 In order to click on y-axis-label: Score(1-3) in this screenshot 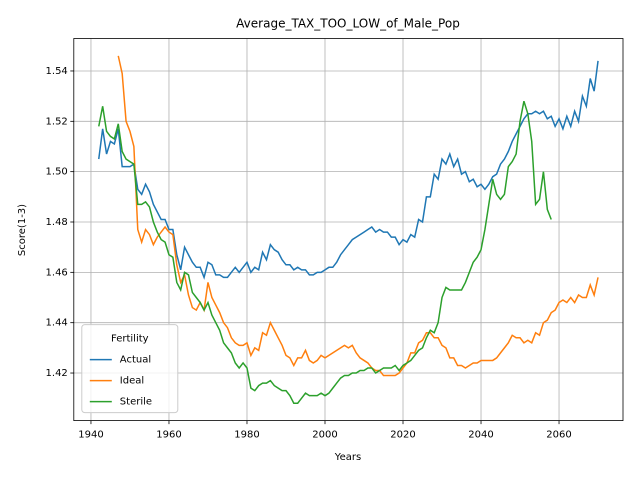, I will do `click(22, 230)`.